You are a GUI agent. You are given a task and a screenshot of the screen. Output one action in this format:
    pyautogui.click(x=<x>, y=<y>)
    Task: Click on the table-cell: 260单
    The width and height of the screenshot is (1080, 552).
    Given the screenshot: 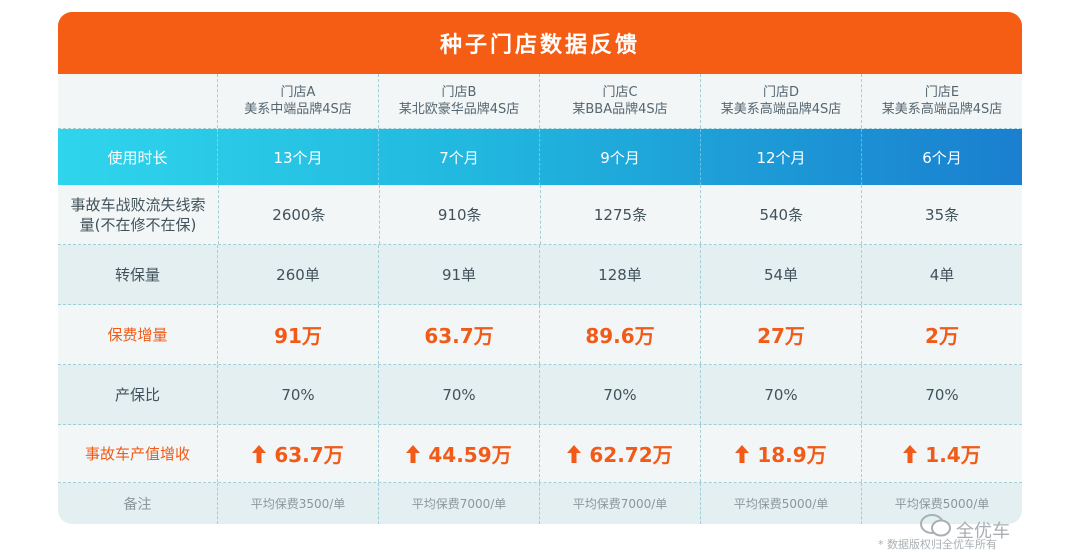 What is the action you would take?
    pyautogui.click(x=298, y=274)
    